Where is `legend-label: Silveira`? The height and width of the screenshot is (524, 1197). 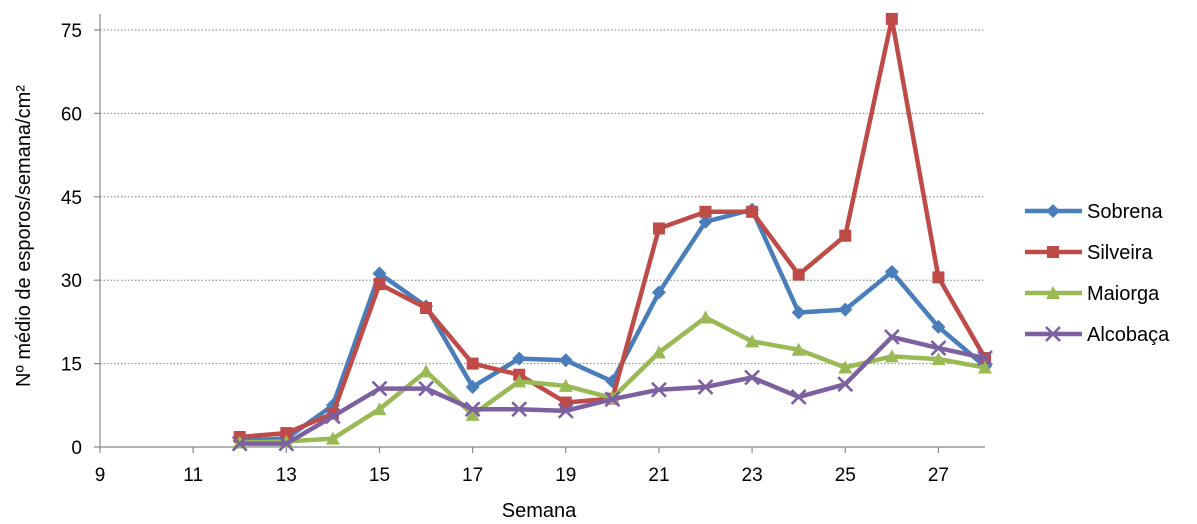 legend-label: Silveira is located at coordinates (1120, 253).